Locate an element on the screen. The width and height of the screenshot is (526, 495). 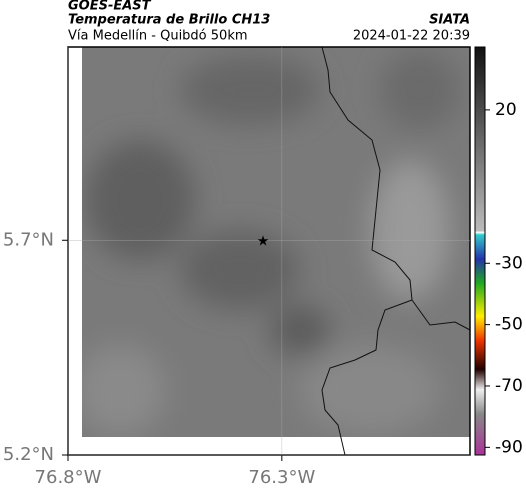
subtitle: Temperatura de Brillo CH13 is located at coordinates (169, 20).